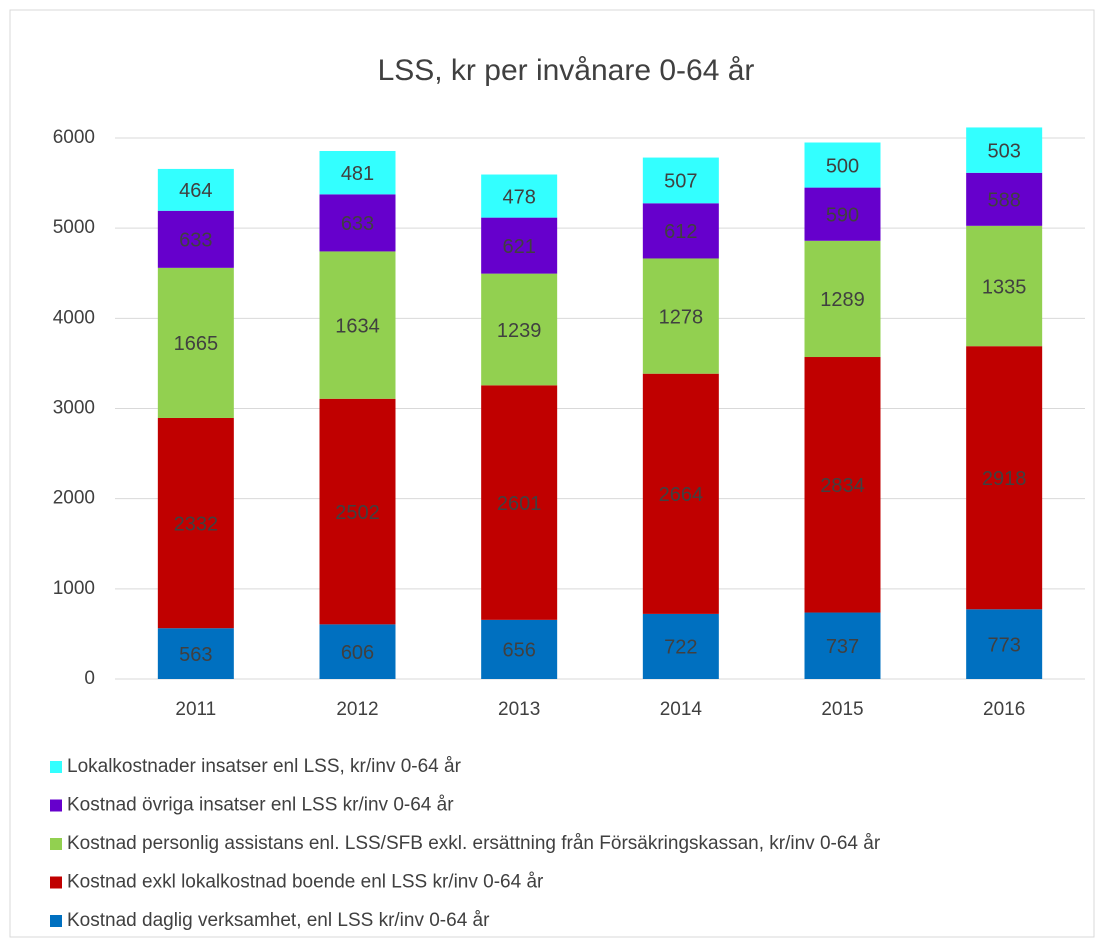  Describe the element at coordinates (1004, 709) in the screenshot. I see `x-tick-label: 2016` at that location.